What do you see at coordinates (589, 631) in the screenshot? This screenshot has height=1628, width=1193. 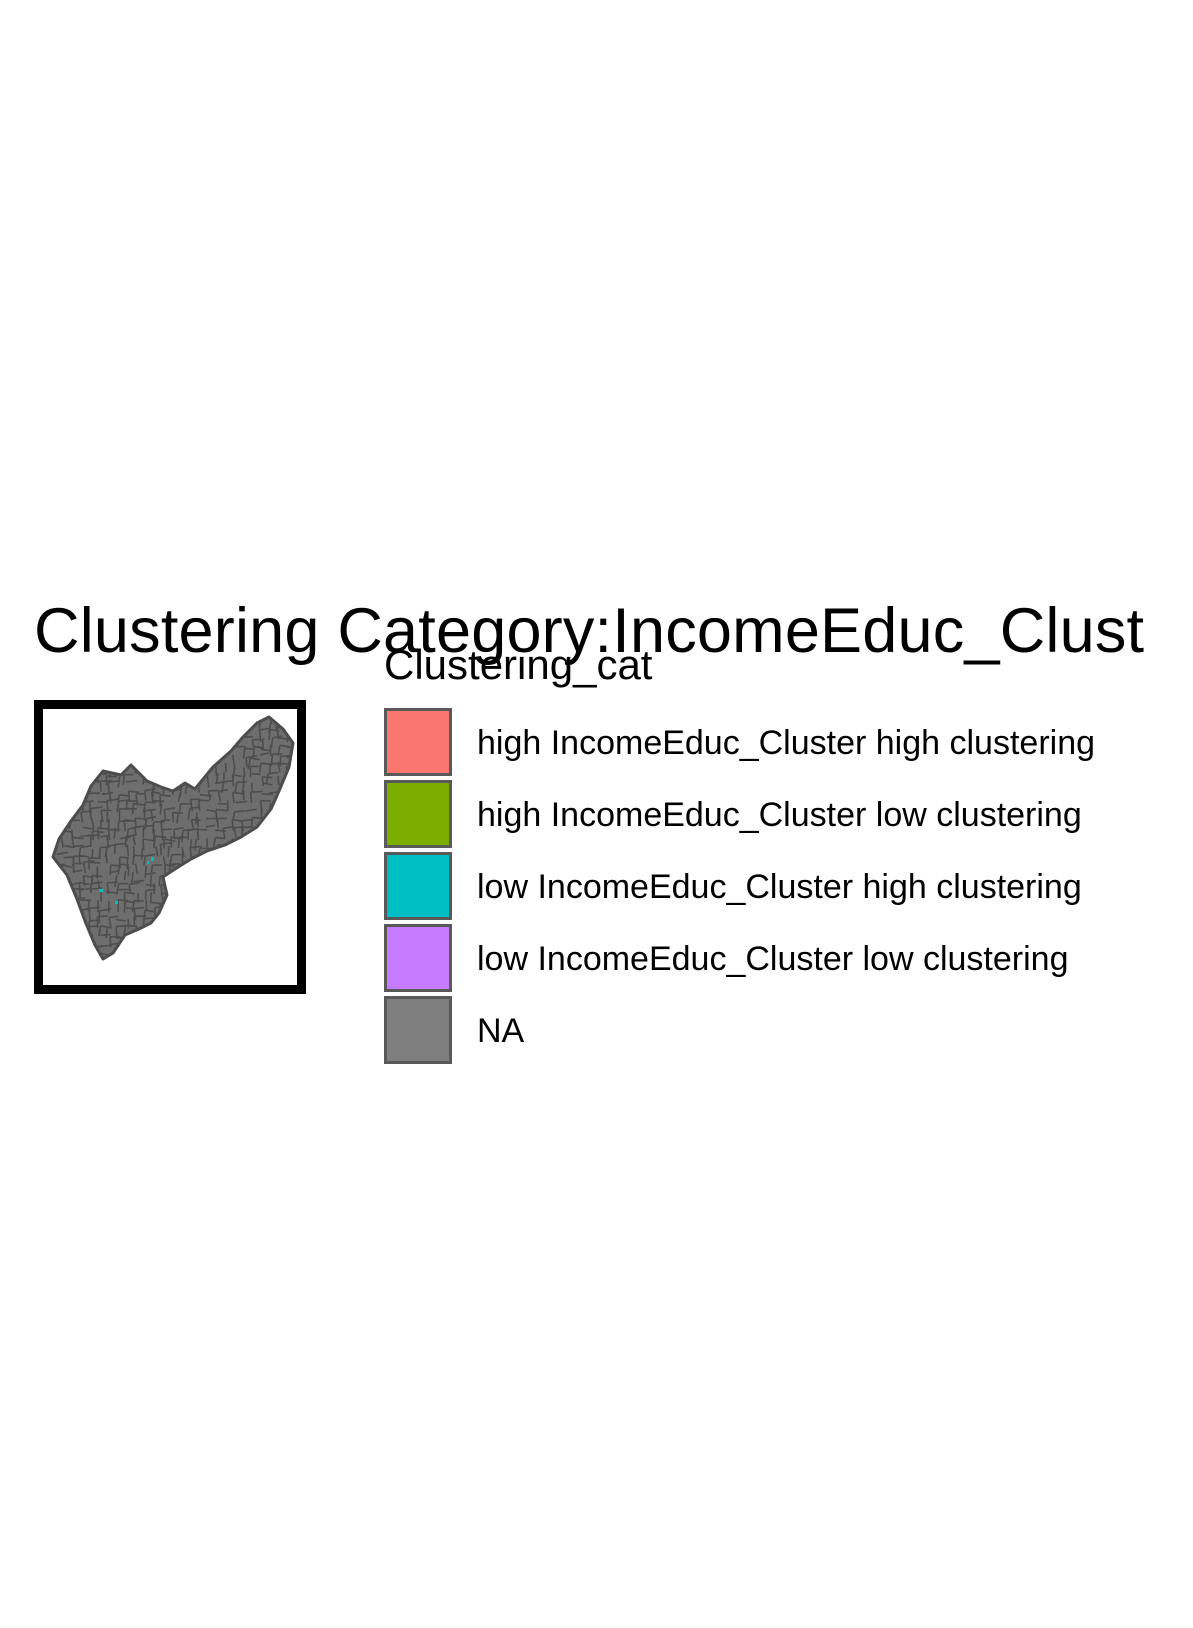 I see `map-title: Clustering Category:IncomeEduc_Clust` at bounding box center [589, 631].